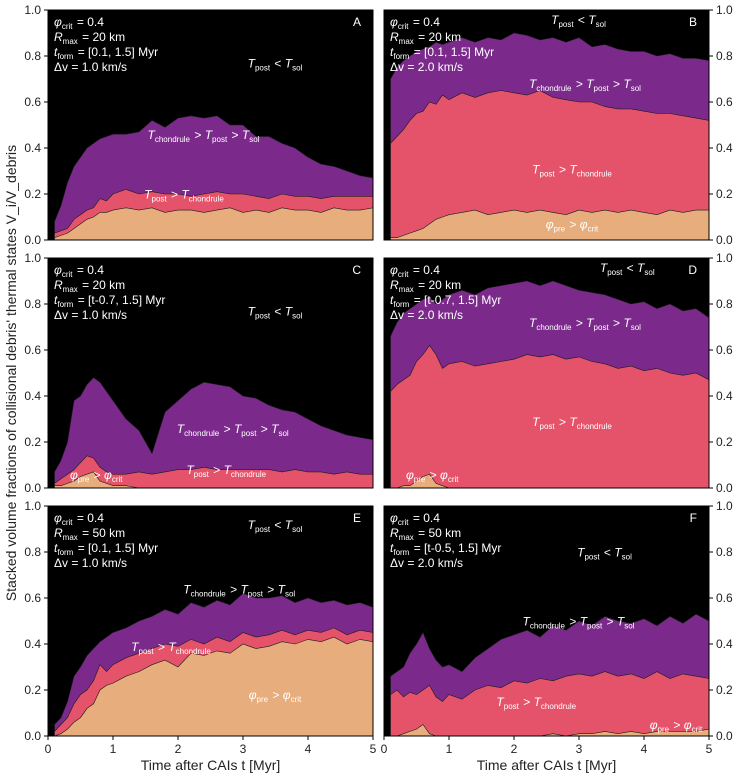  I want to click on panel-letter: F, so click(693, 518).